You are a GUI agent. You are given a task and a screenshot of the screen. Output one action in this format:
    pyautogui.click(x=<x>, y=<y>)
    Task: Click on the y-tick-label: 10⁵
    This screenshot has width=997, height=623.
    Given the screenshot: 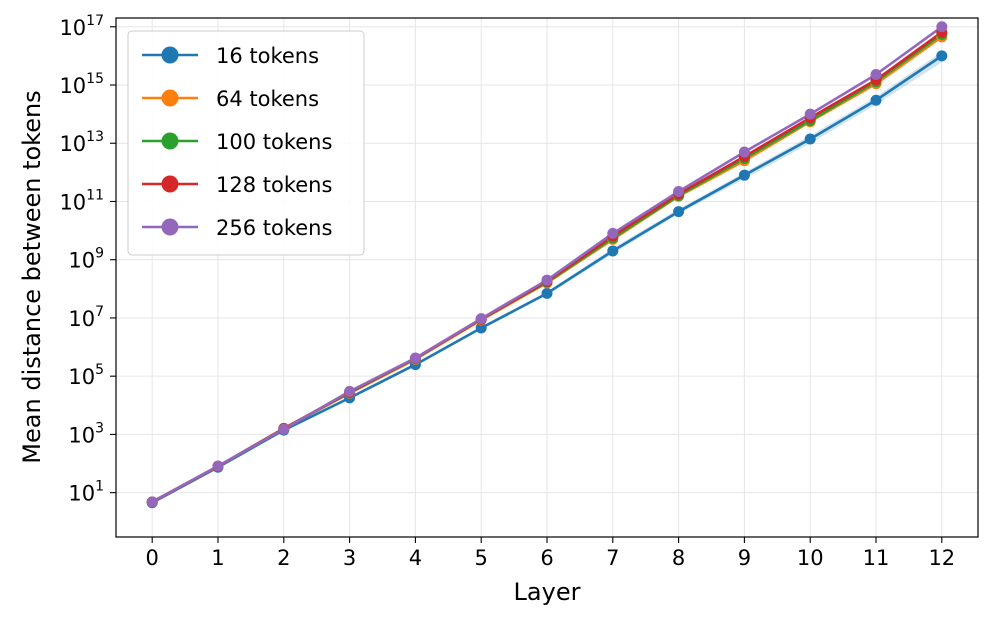 What is the action you would take?
    pyautogui.click(x=86, y=375)
    